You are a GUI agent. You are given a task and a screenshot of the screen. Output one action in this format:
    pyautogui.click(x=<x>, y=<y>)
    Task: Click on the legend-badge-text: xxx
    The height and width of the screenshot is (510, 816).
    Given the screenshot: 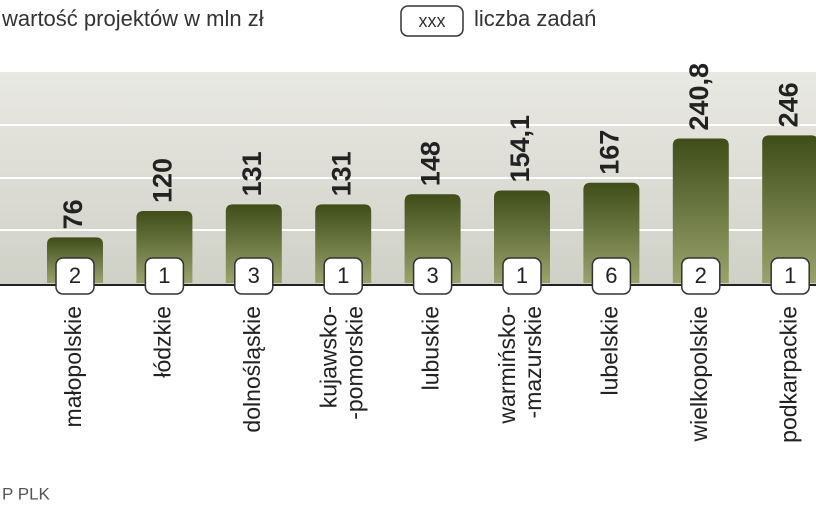 What is the action you would take?
    pyautogui.click(x=432, y=21)
    